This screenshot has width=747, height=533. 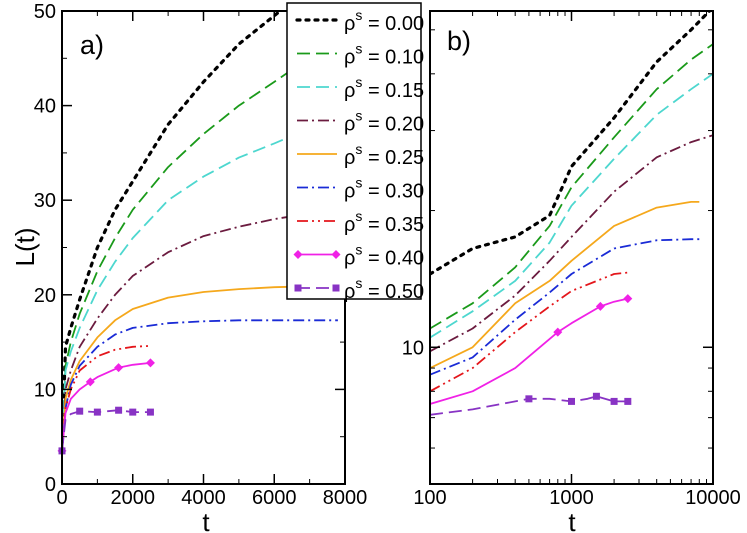 I want to click on legend-label: ρs = 0.20, so click(x=384, y=122).